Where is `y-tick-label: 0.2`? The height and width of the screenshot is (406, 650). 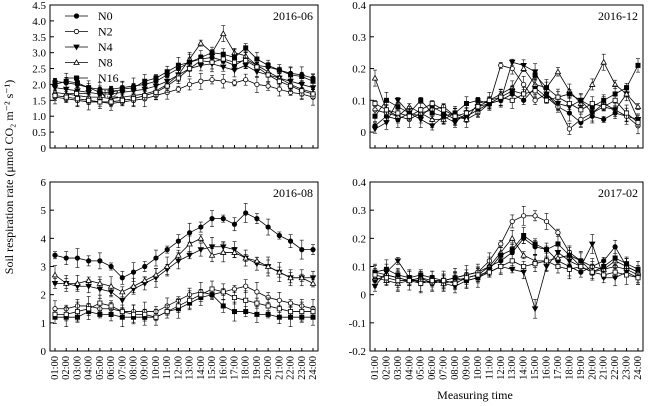
y-tick-label: 0.2 is located at coordinates (359, 239).